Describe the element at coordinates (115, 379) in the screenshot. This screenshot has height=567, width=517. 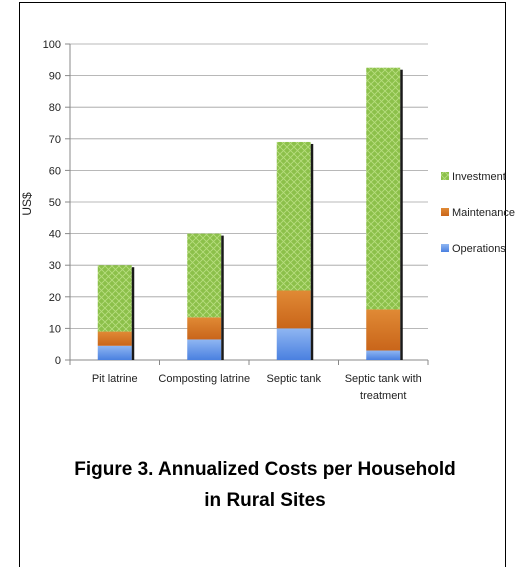
I see `x-tick-label: Pit latrine` at that location.